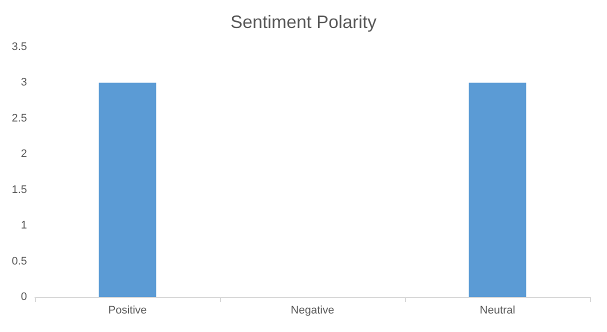  Describe the element at coordinates (303, 22) in the screenshot. I see `chart-title: Sentiment Polarity` at that location.